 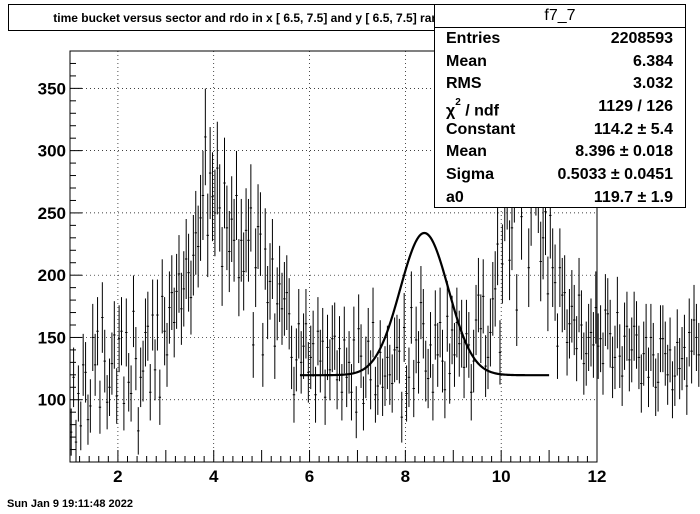 What do you see at coordinates (470, 175) in the screenshot?
I see `stats-key: Sigma` at bounding box center [470, 175].